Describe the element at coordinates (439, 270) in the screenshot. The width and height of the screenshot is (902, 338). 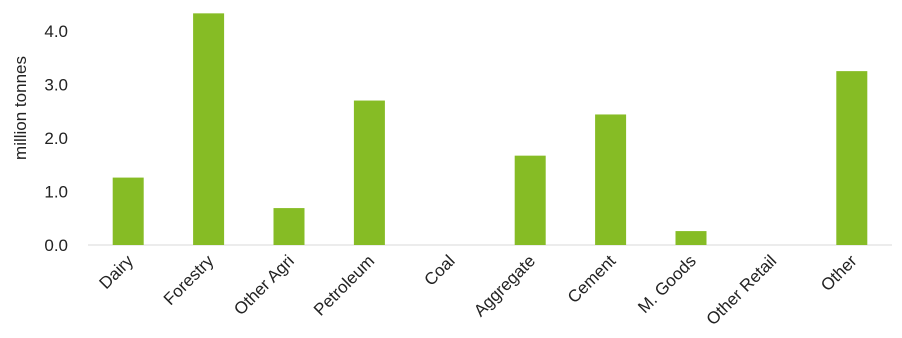
I see `x-tick-label: Coal` at that location.